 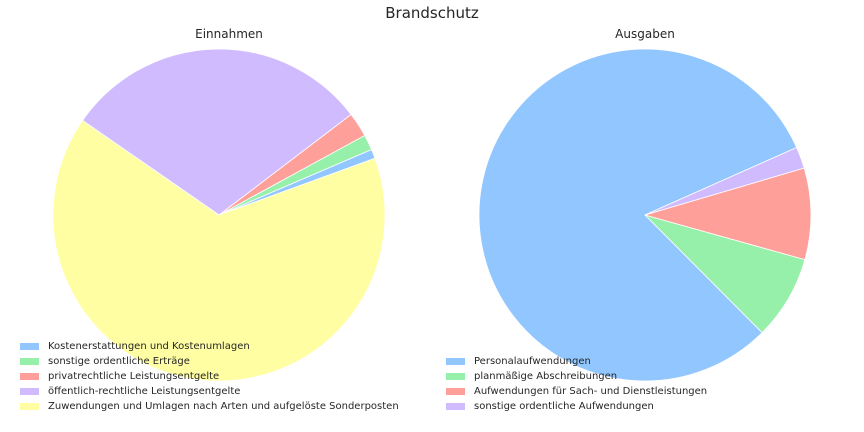 I want to click on legend-label: Kostenerstattungen und Kostenumlagen, so click(x=149, y=346).